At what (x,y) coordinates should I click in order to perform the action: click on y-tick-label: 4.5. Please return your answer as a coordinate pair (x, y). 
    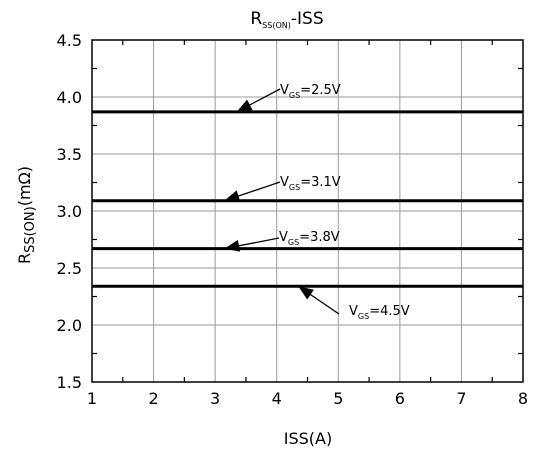
    Looking at the image, I should click on (69, 40).